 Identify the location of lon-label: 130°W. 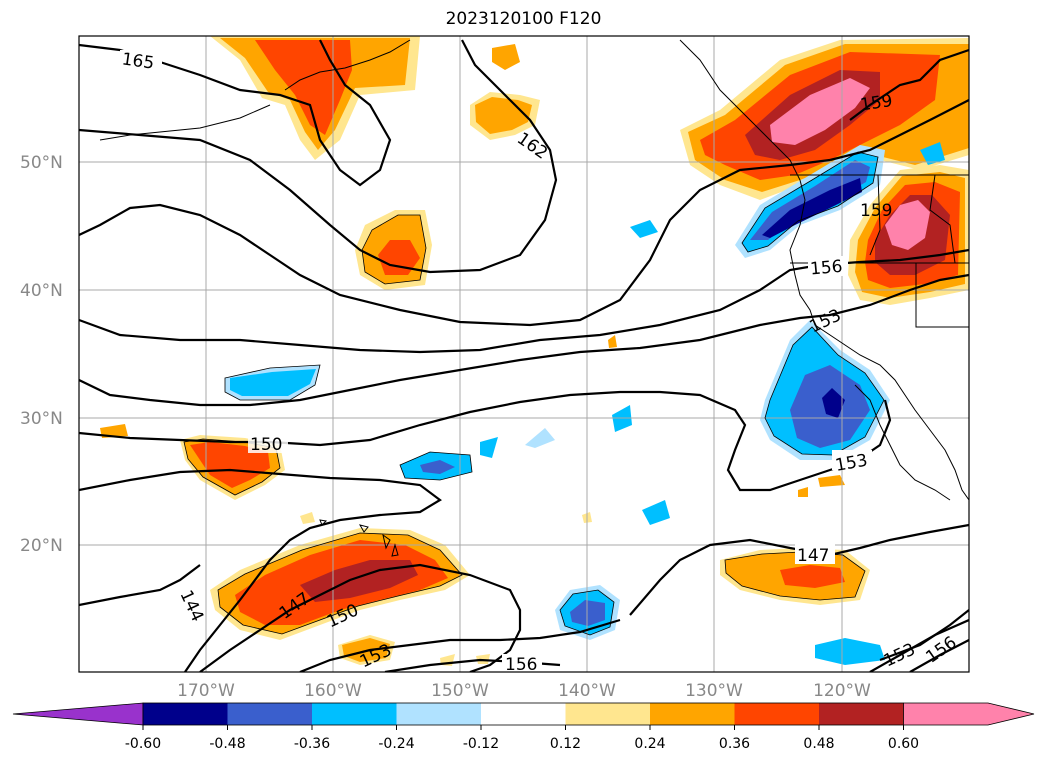
(714, 691).